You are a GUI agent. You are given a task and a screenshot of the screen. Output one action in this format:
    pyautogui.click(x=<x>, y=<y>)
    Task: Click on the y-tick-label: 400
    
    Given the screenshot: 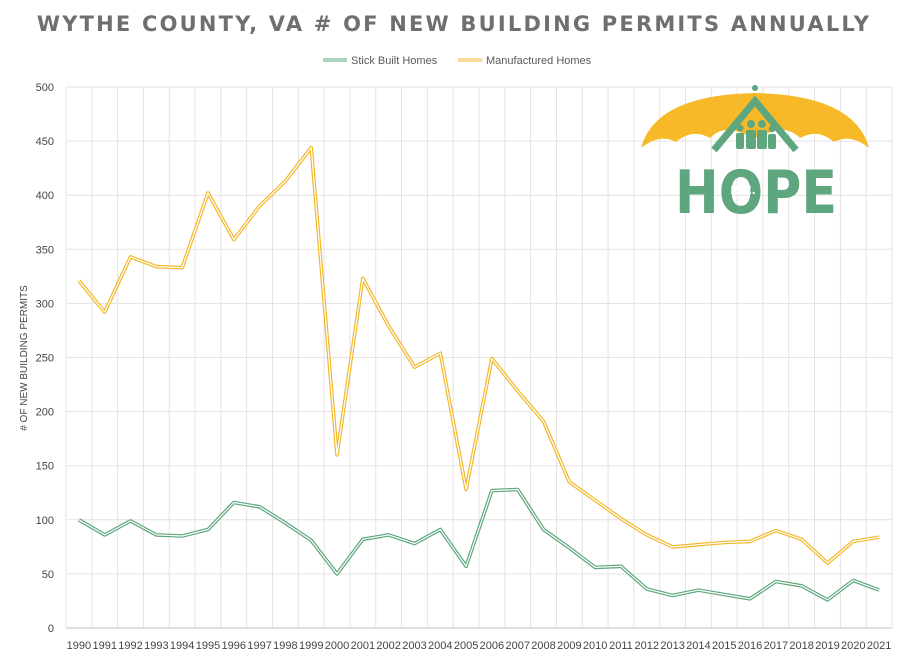 What is the action you would take?
    pyautogui.click(x=45, y=196)
    